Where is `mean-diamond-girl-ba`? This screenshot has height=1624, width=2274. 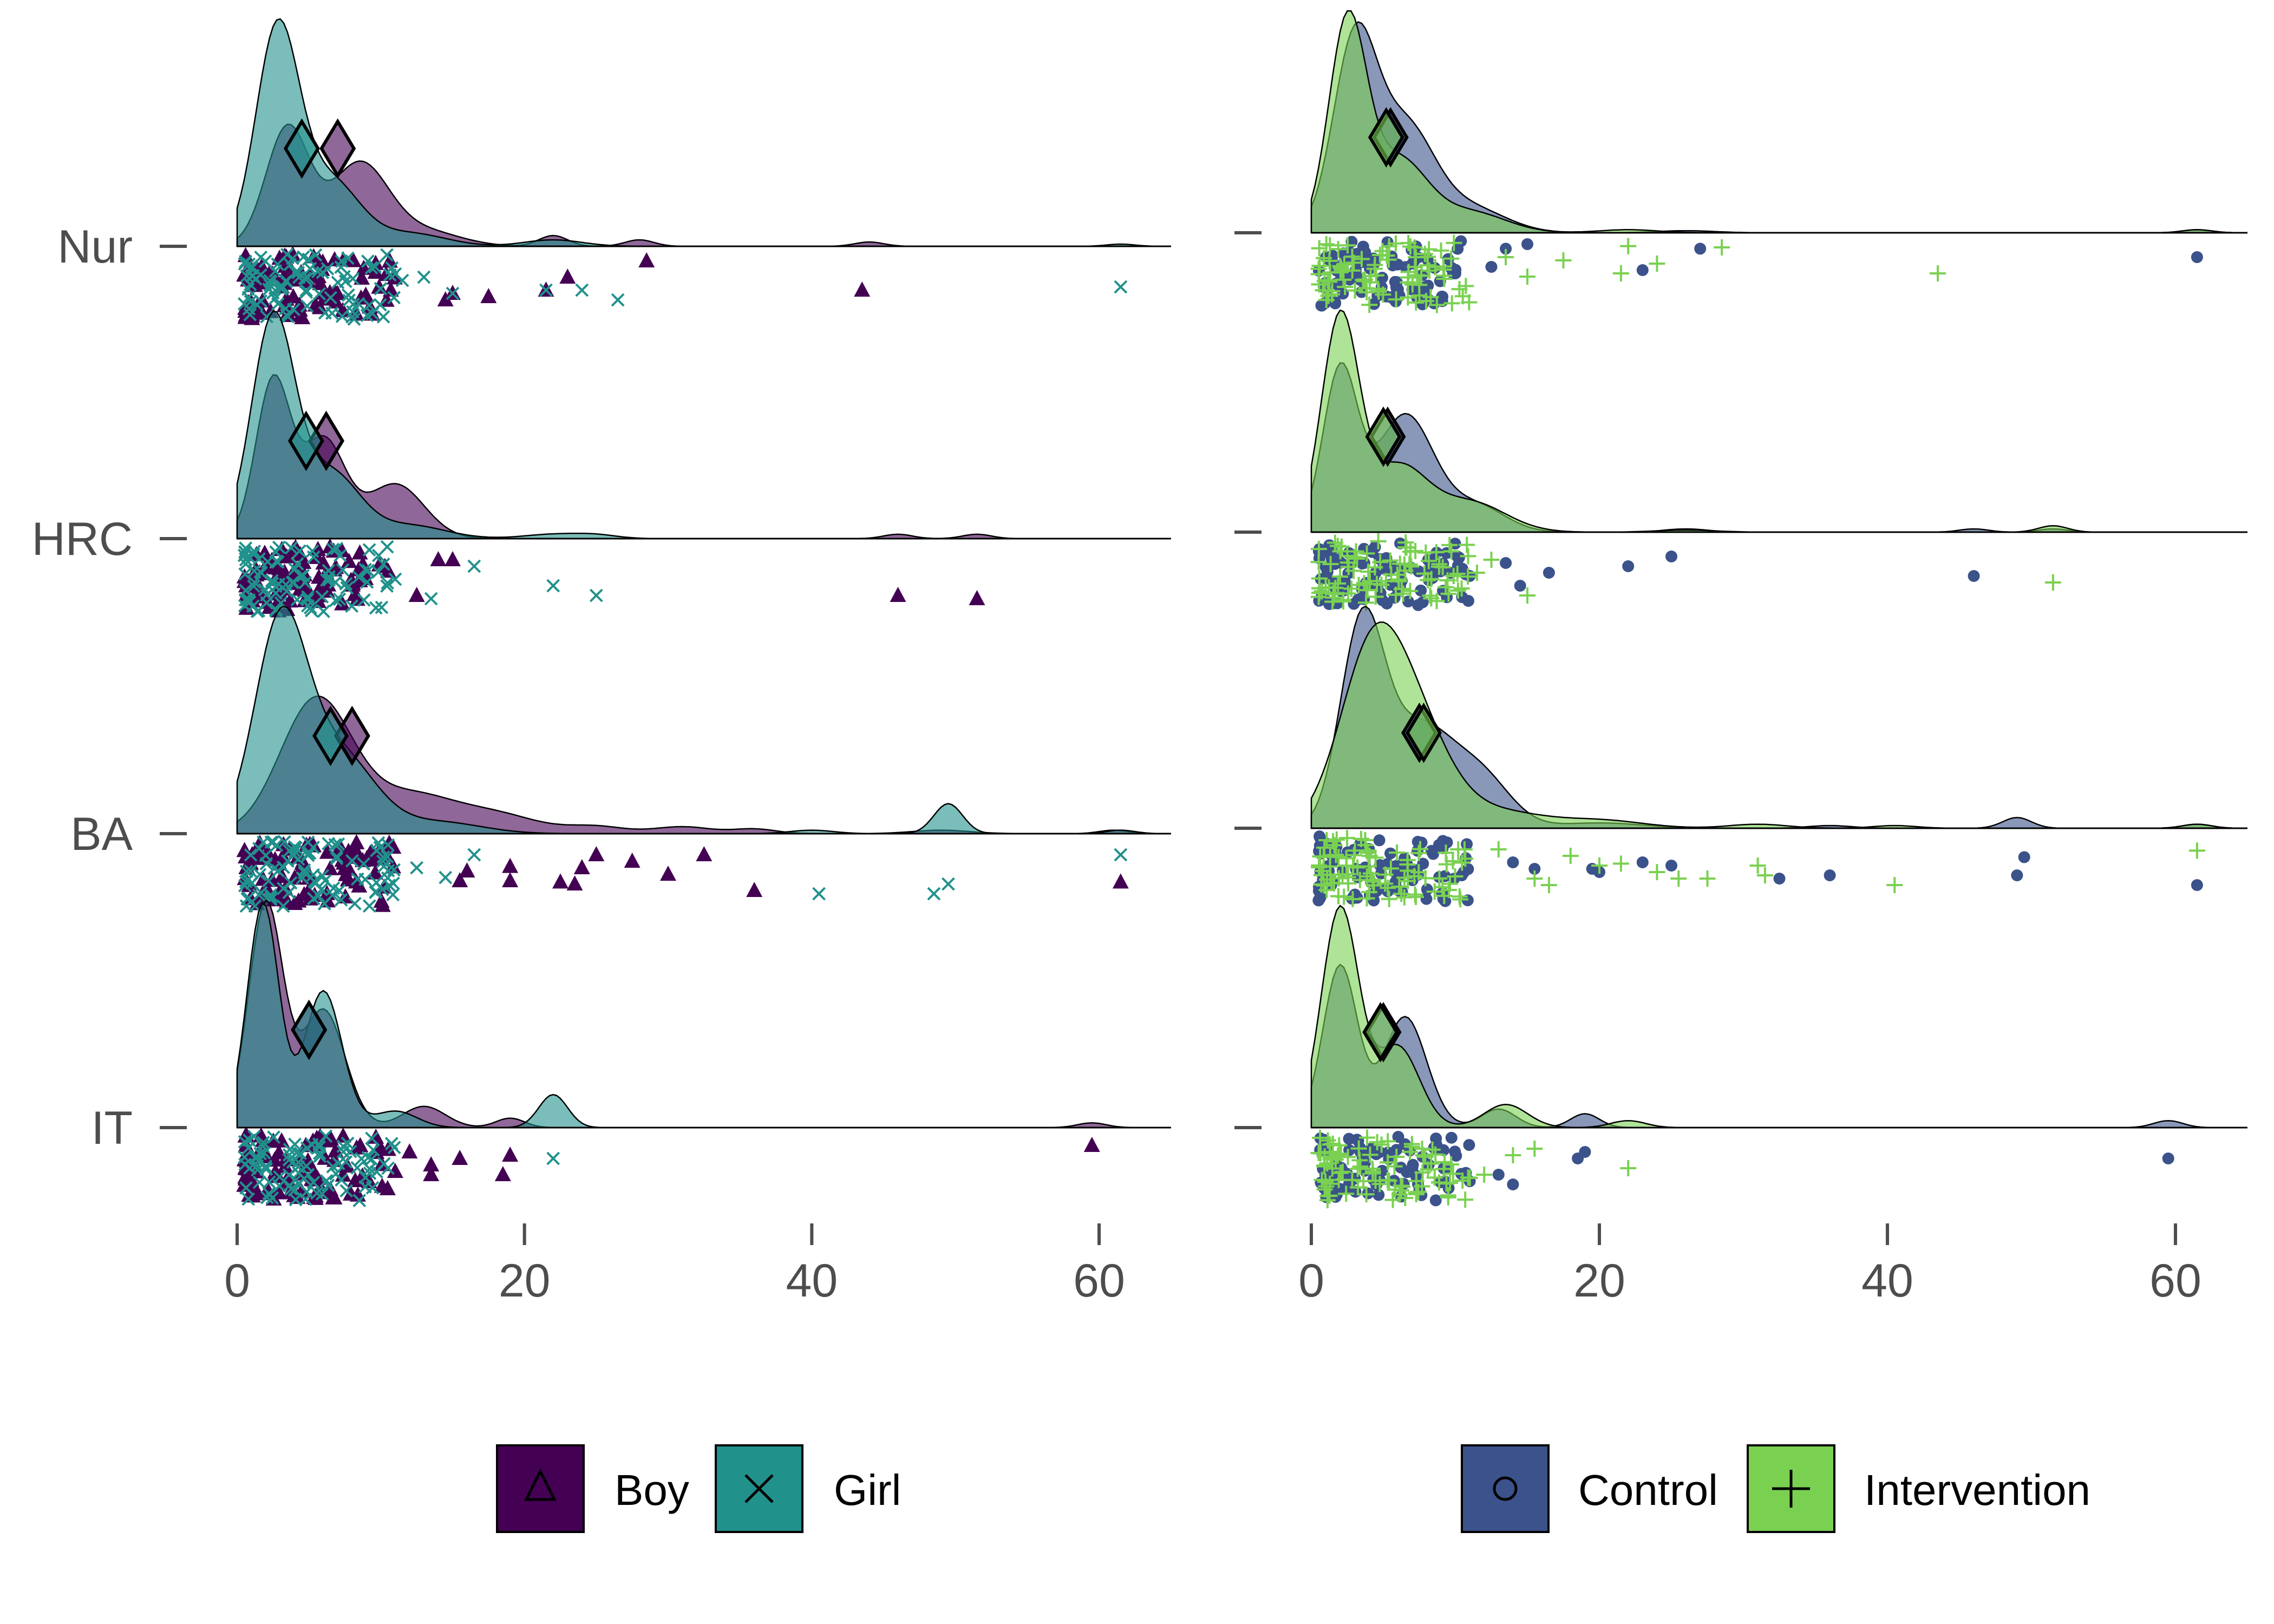 mean-diamond-girl-ba is located at coordinates (331, 736).